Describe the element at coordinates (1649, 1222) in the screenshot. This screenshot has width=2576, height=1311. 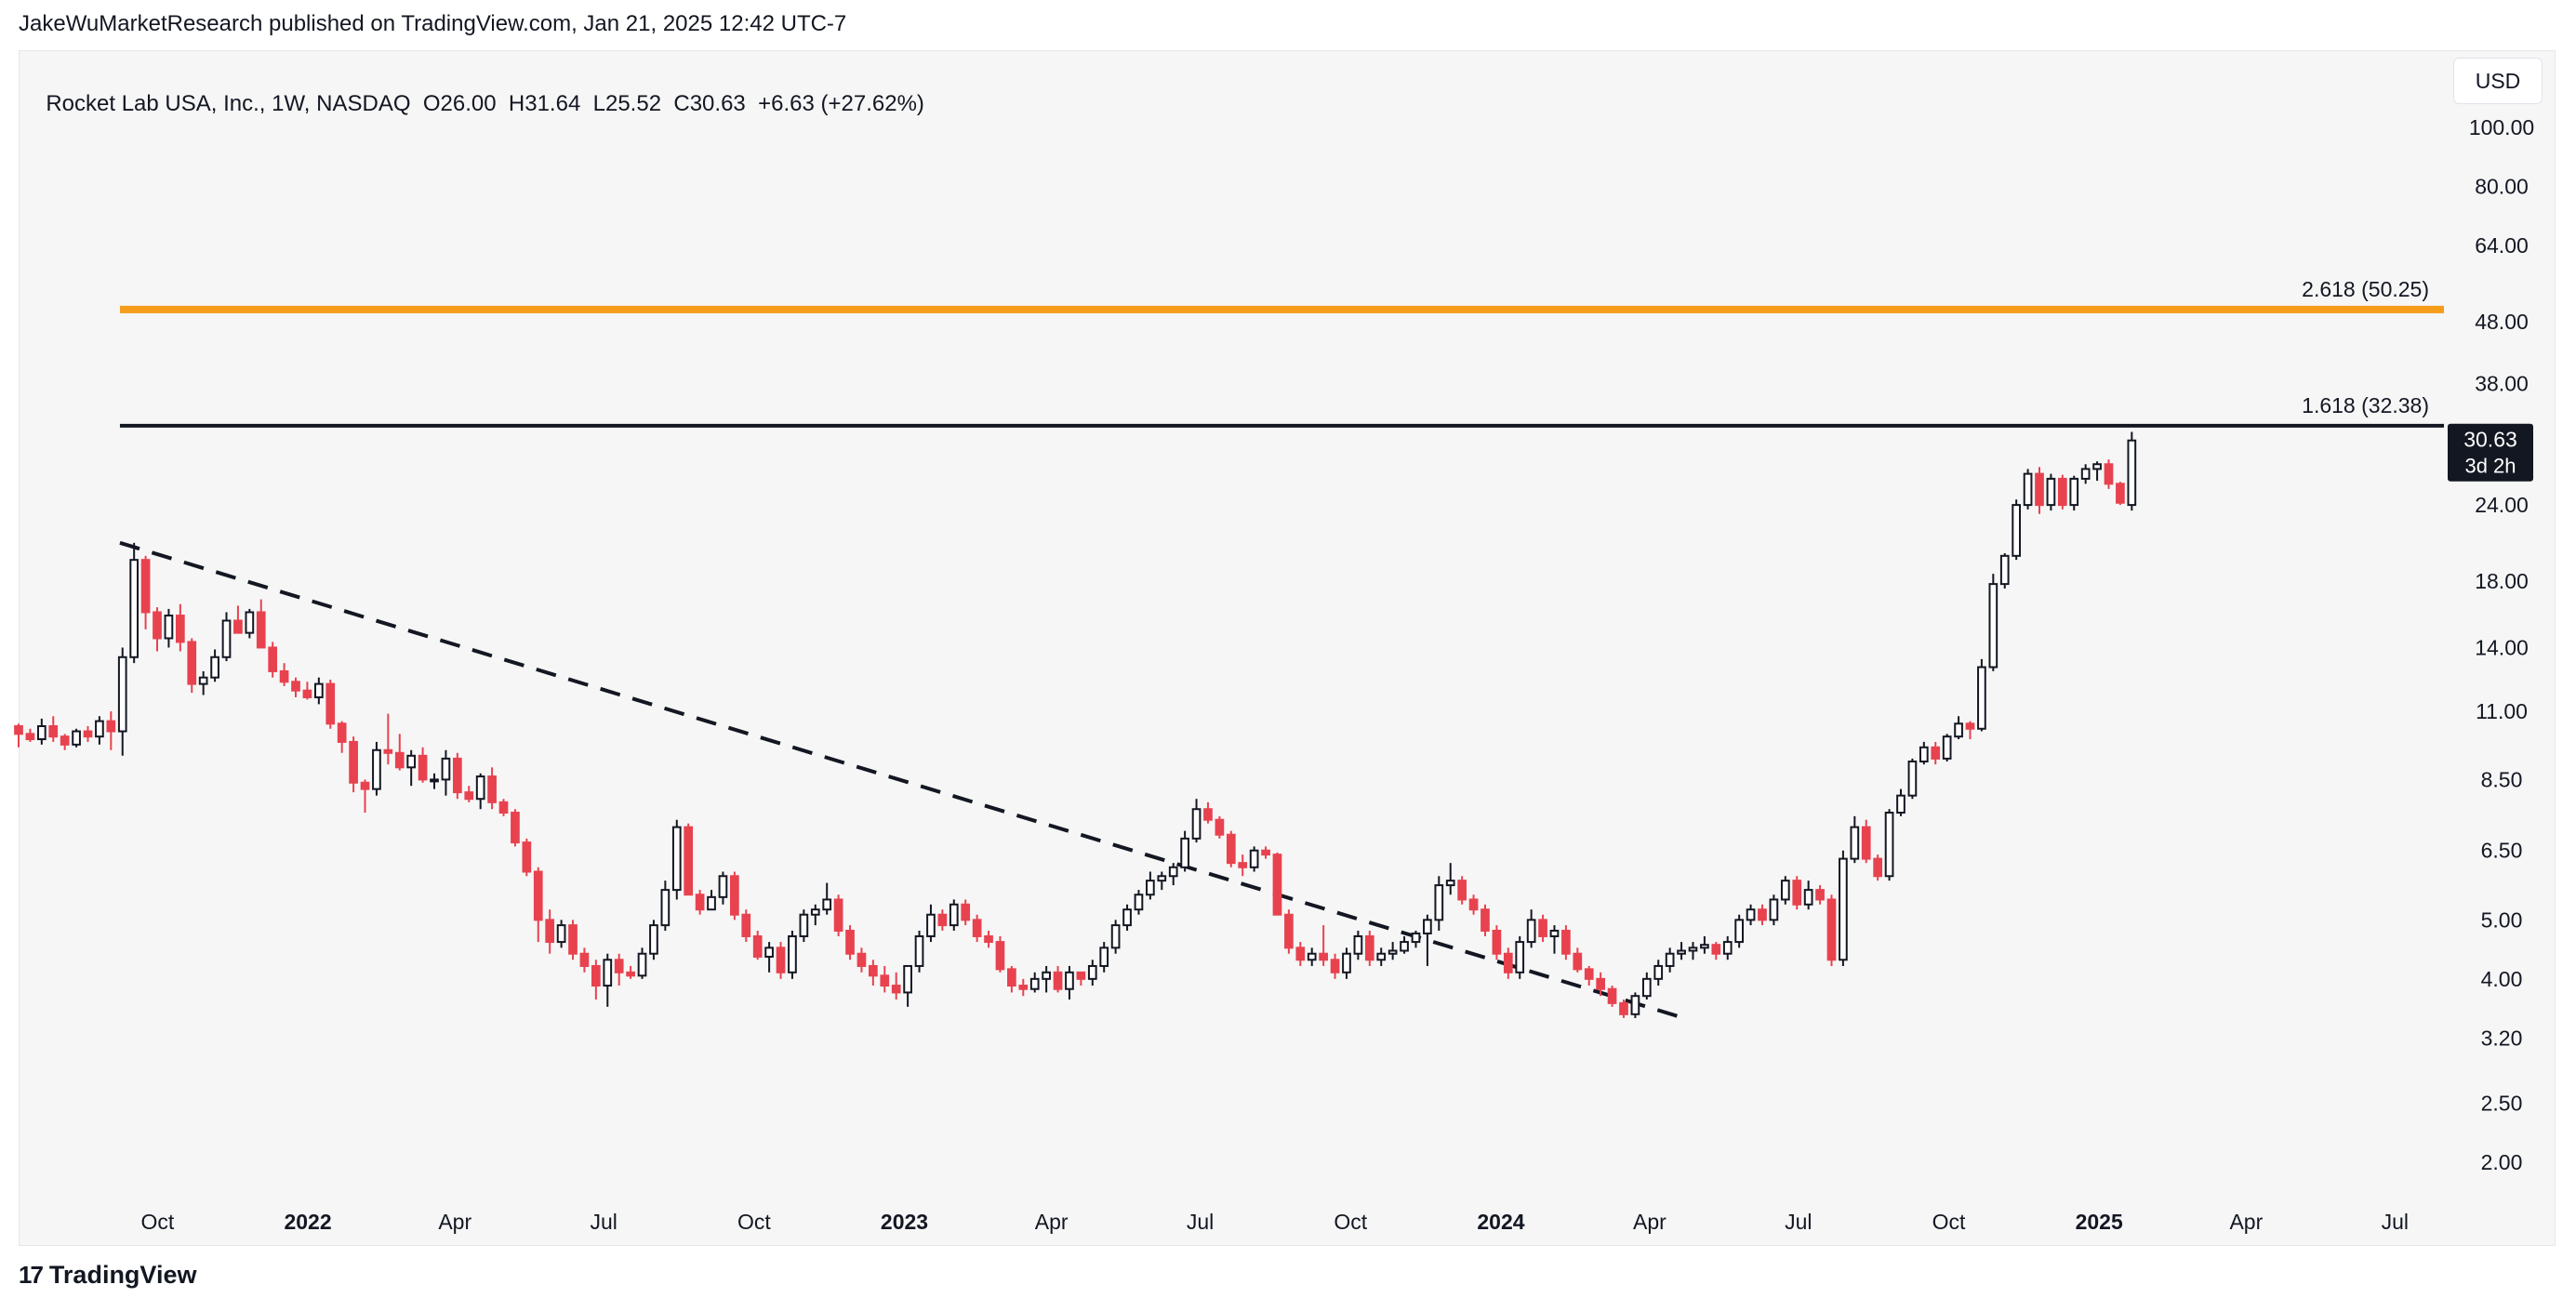
I see `x-tick-label: Apr` at that location.